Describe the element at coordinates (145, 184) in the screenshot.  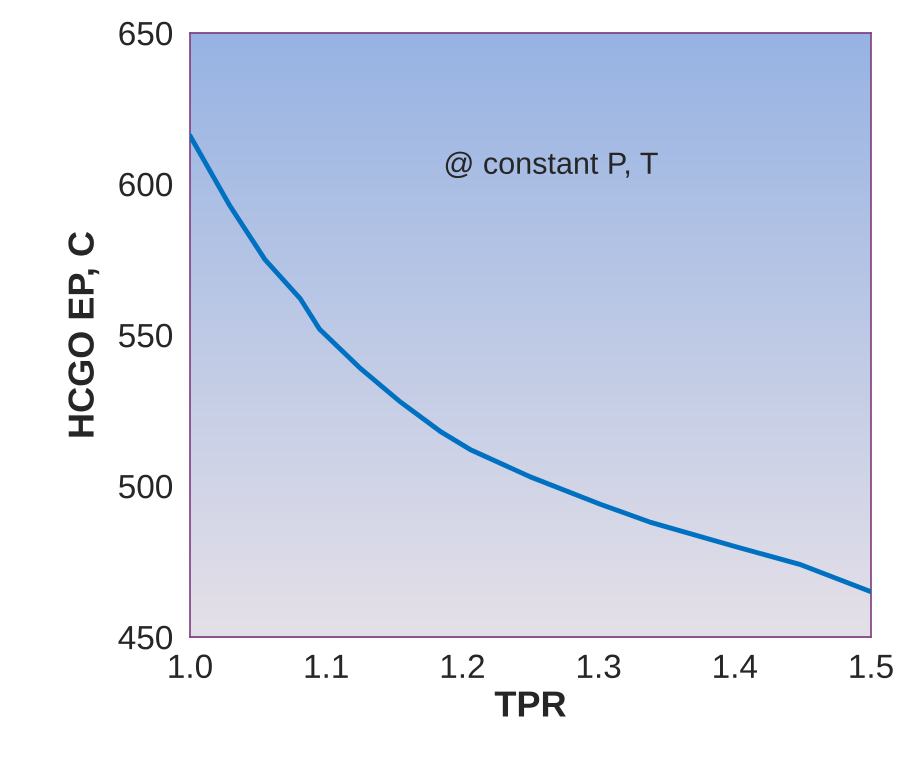
I see `y-tick-label: 600` at that location.